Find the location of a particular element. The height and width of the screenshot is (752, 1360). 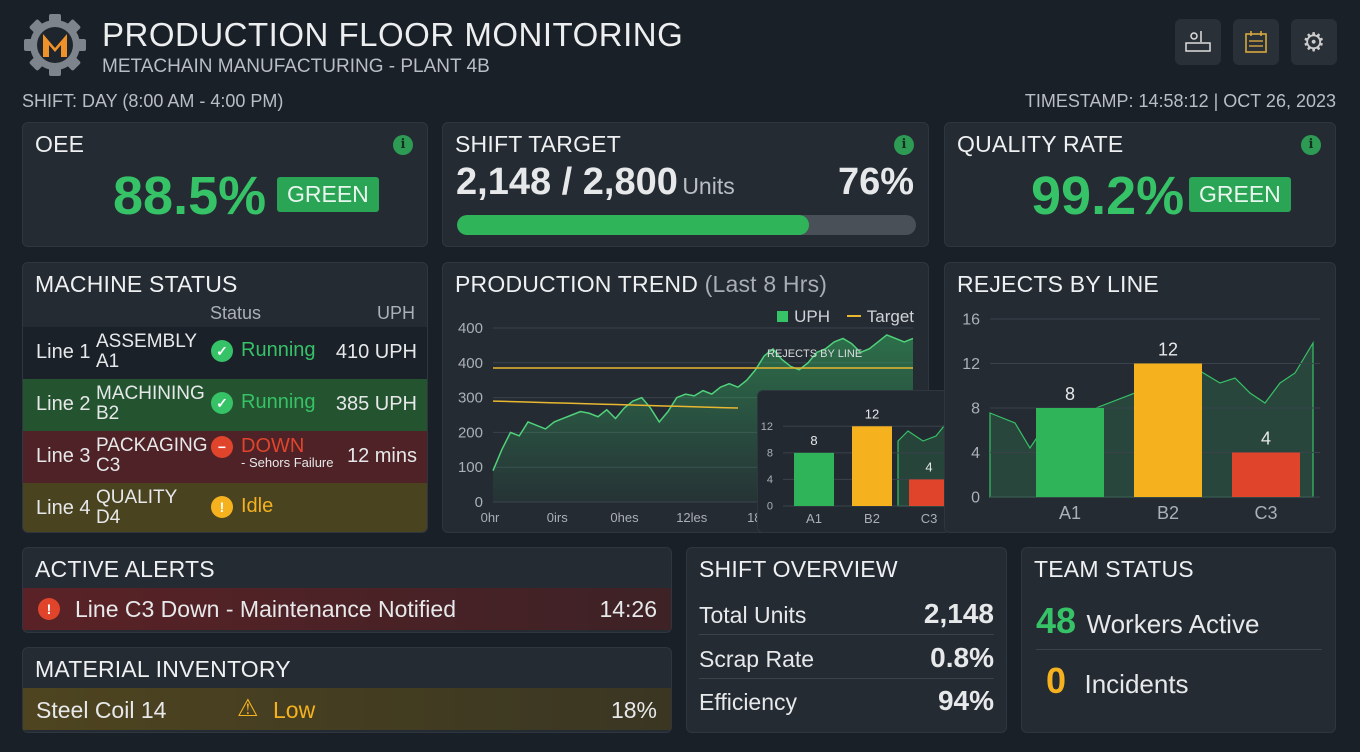

workers-count: 48 is located at coordinates (1056, 620).